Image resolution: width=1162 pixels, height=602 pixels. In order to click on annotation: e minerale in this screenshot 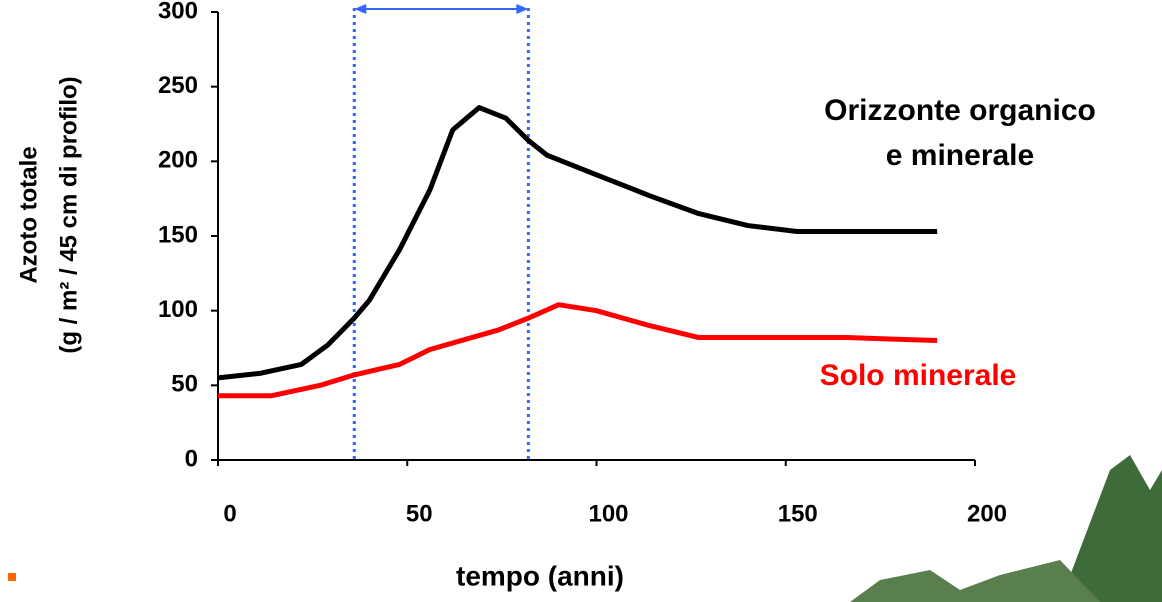, I will do `click(960, 155)`.